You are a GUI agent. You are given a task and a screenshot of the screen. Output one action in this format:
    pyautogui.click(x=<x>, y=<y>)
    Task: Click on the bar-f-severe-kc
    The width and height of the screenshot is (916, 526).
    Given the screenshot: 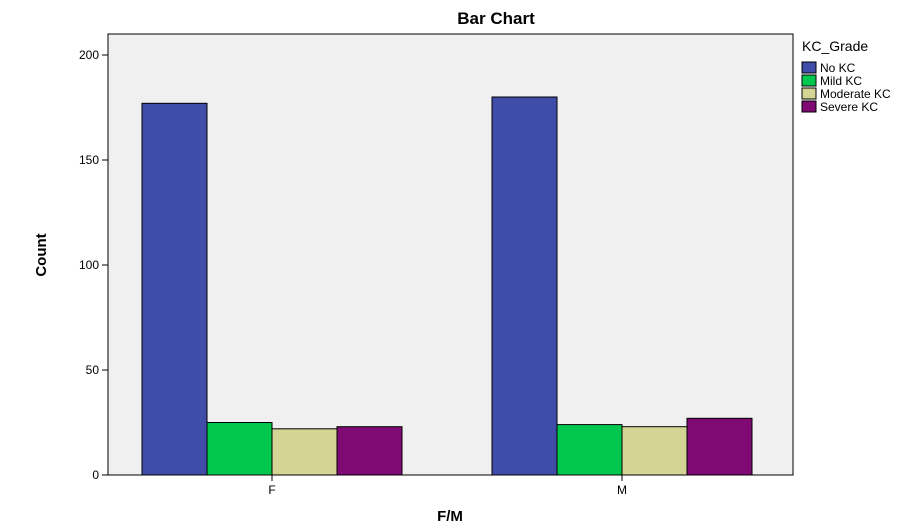 What is the action you would take?
    pyautogui.click(x=369, y=451)
    